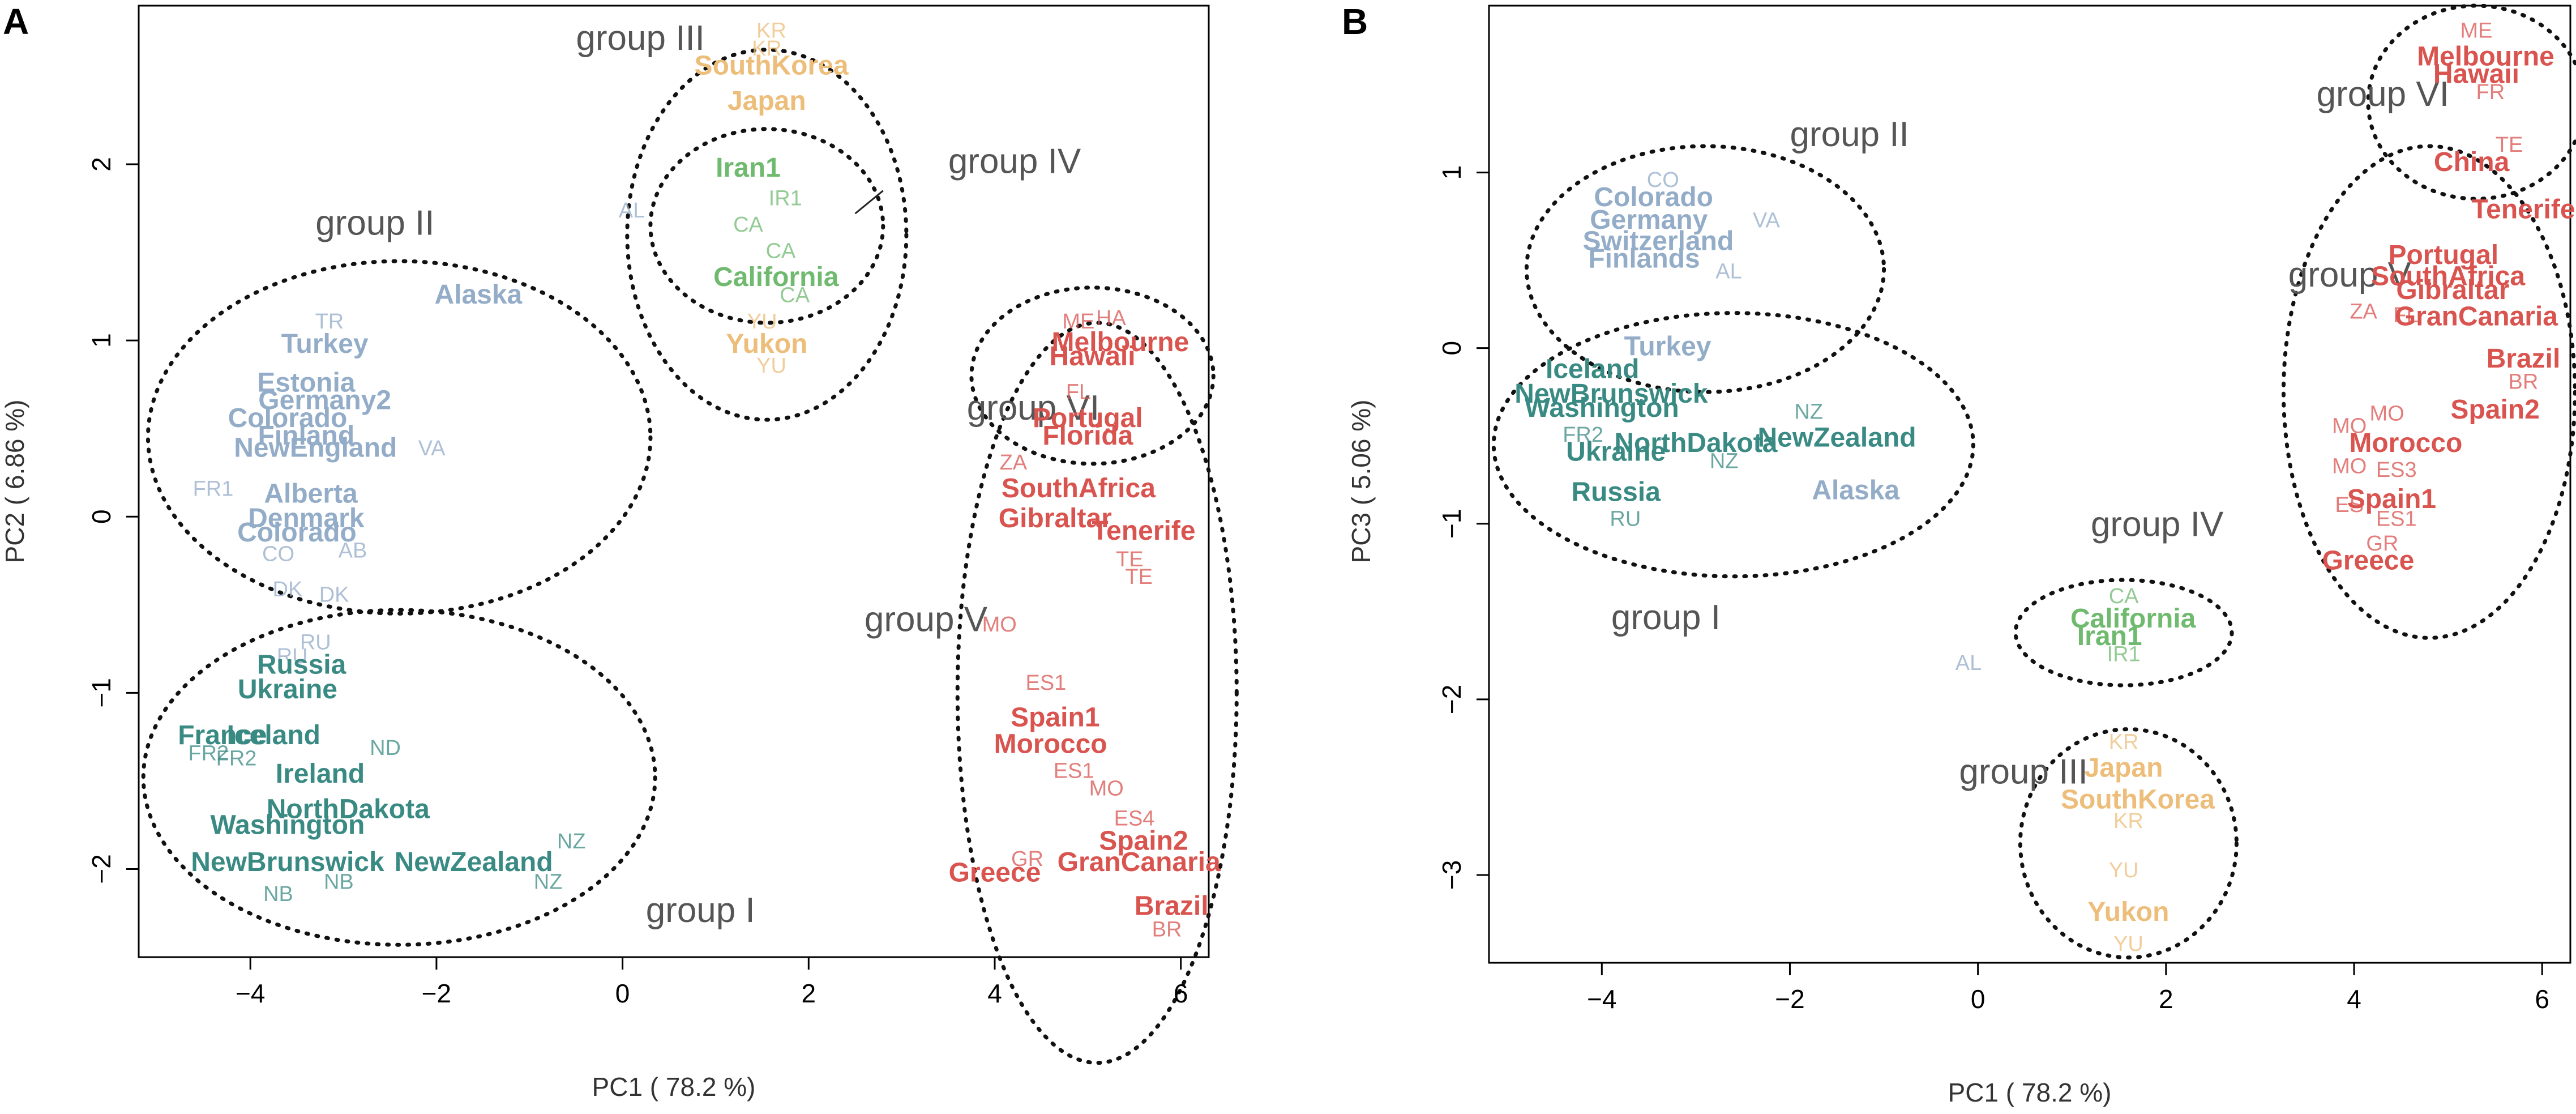 The image size is (2576, 1114). Describe the element at coordinates (2471, 102) in the screenshot. I see `panel-b-ellipse-group-VI` at that location.